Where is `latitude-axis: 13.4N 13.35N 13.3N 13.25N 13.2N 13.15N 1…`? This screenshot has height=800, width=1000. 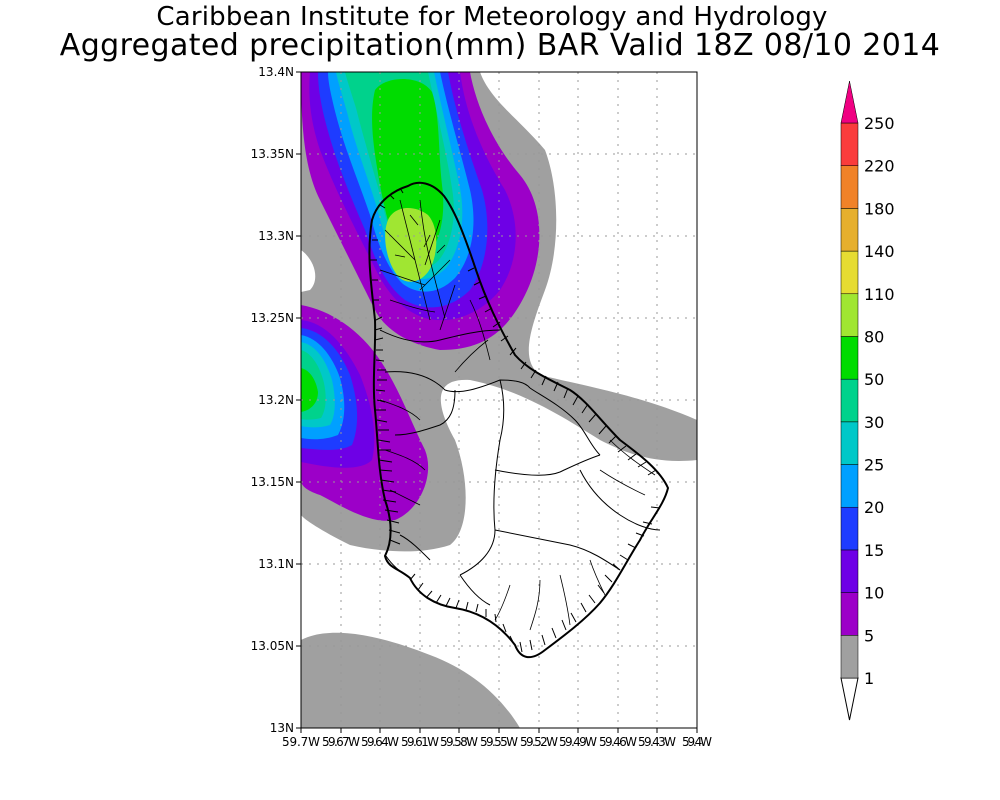
latitude-axis: 13.4N 13.35N 13.3N 13.25N 13.2N 13.15N 1… is located at coordinates (276, 400).